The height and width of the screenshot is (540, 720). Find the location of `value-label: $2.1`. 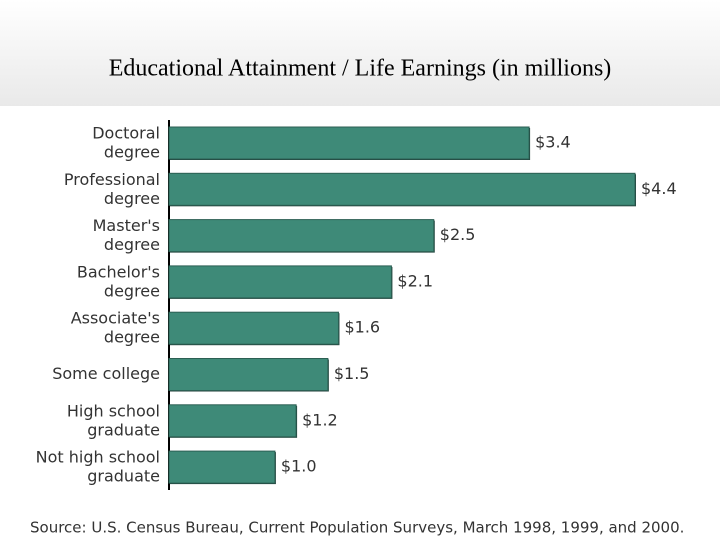

value-label: $2.1 is located at coordinates (415, 280).